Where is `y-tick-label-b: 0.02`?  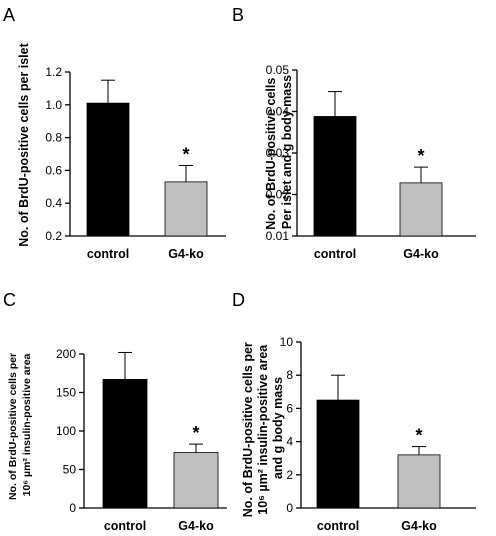 y-tick-label-b: 0.02 is located at coordinates (278, 195).